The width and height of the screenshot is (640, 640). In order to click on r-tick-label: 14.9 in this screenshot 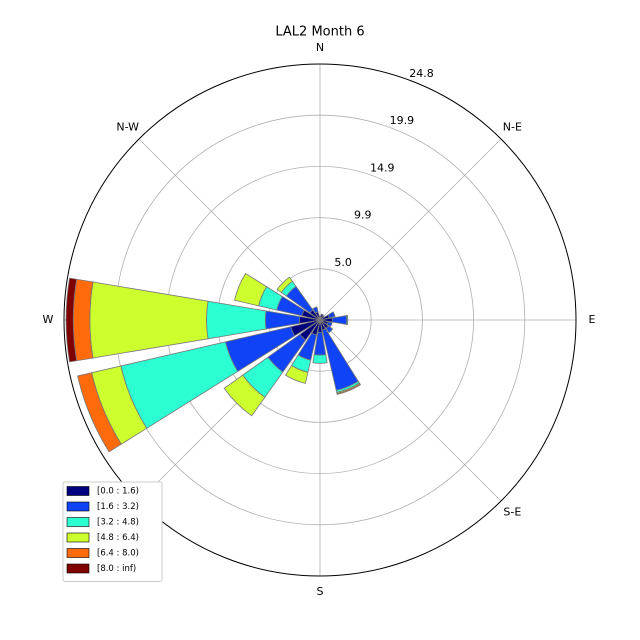, I will do `click(382, 167)`.